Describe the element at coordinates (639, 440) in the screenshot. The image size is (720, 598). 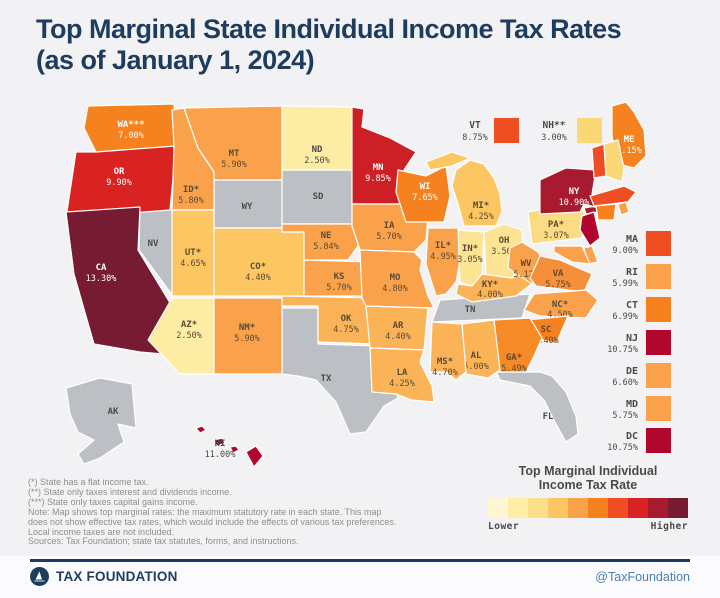
I see `list-dc: DC 10.75%` at that location.